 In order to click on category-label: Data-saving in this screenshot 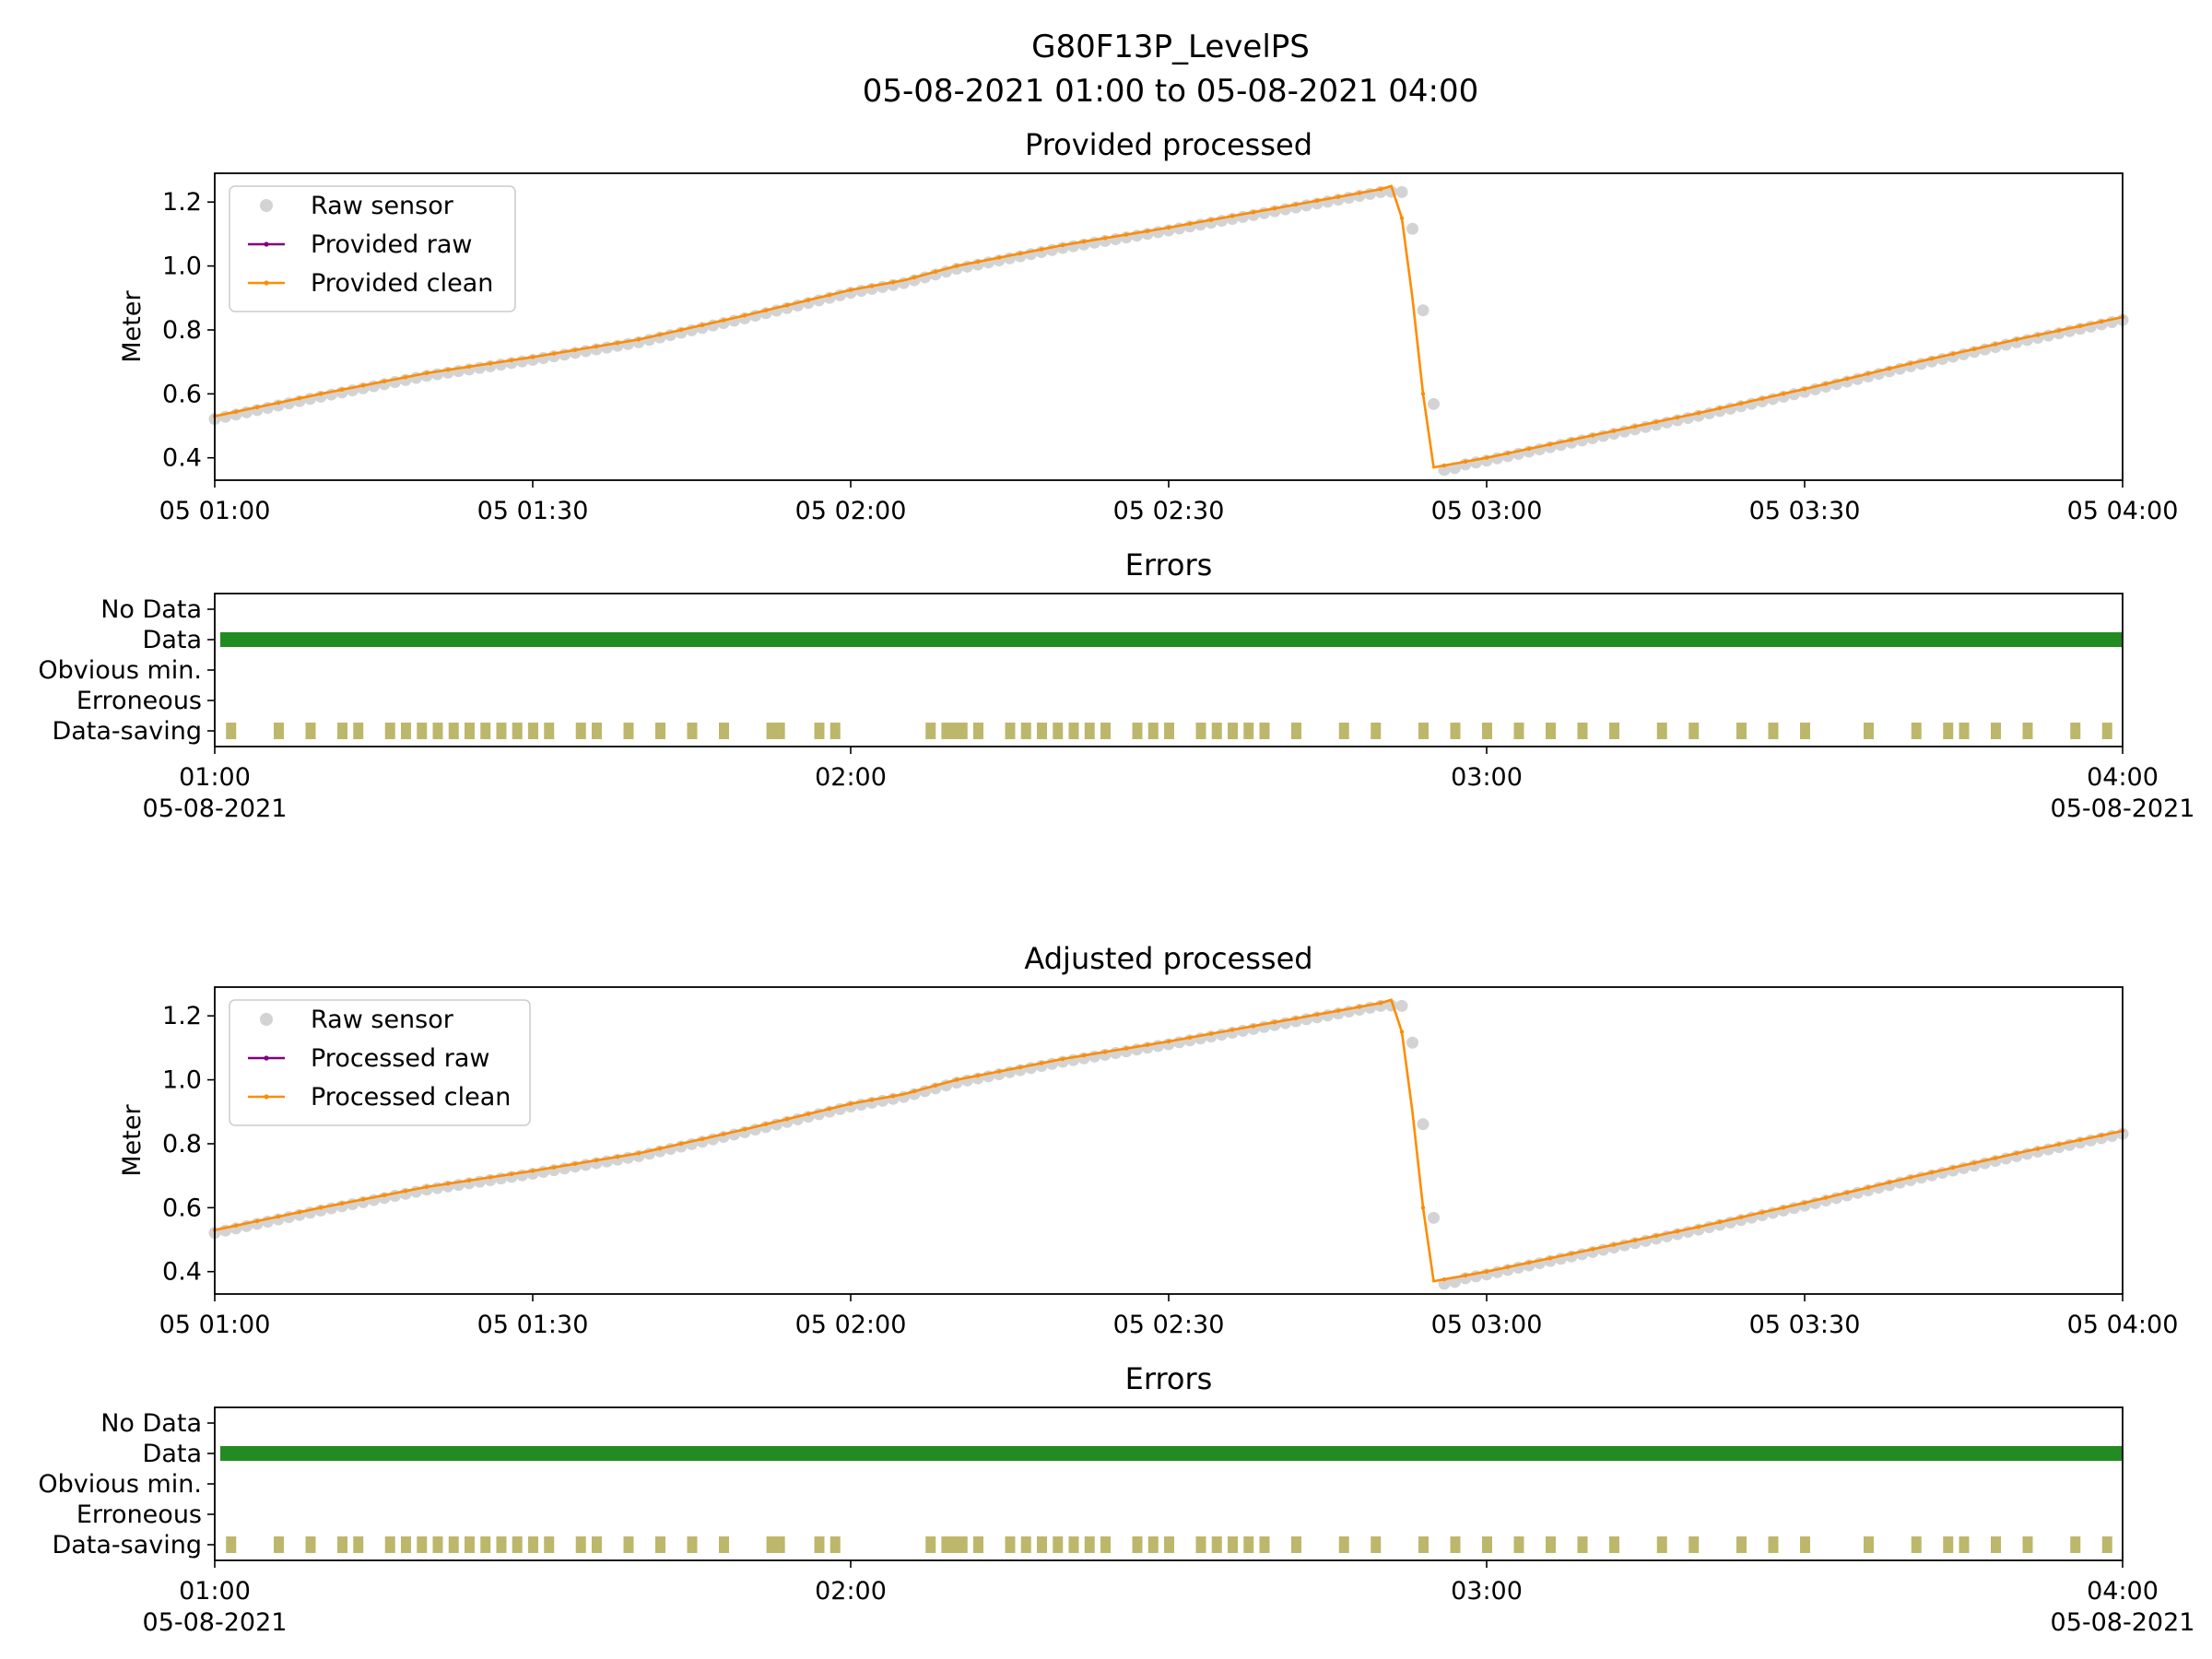, I will do `click(127, 1545)`.